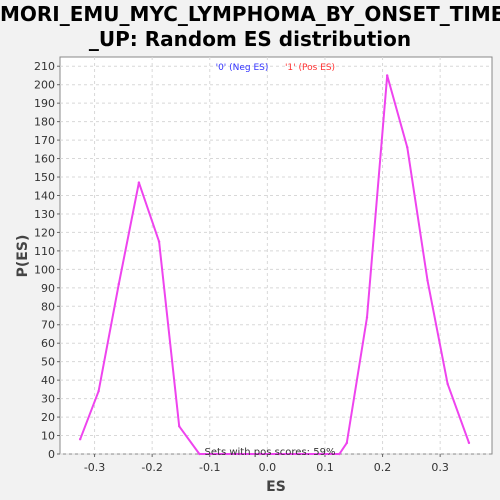 This screenshot has height=500, width=500. Describe the element at coordinates (48, 362) in the screenshot. I see `y-tick-label: 50` at that location.